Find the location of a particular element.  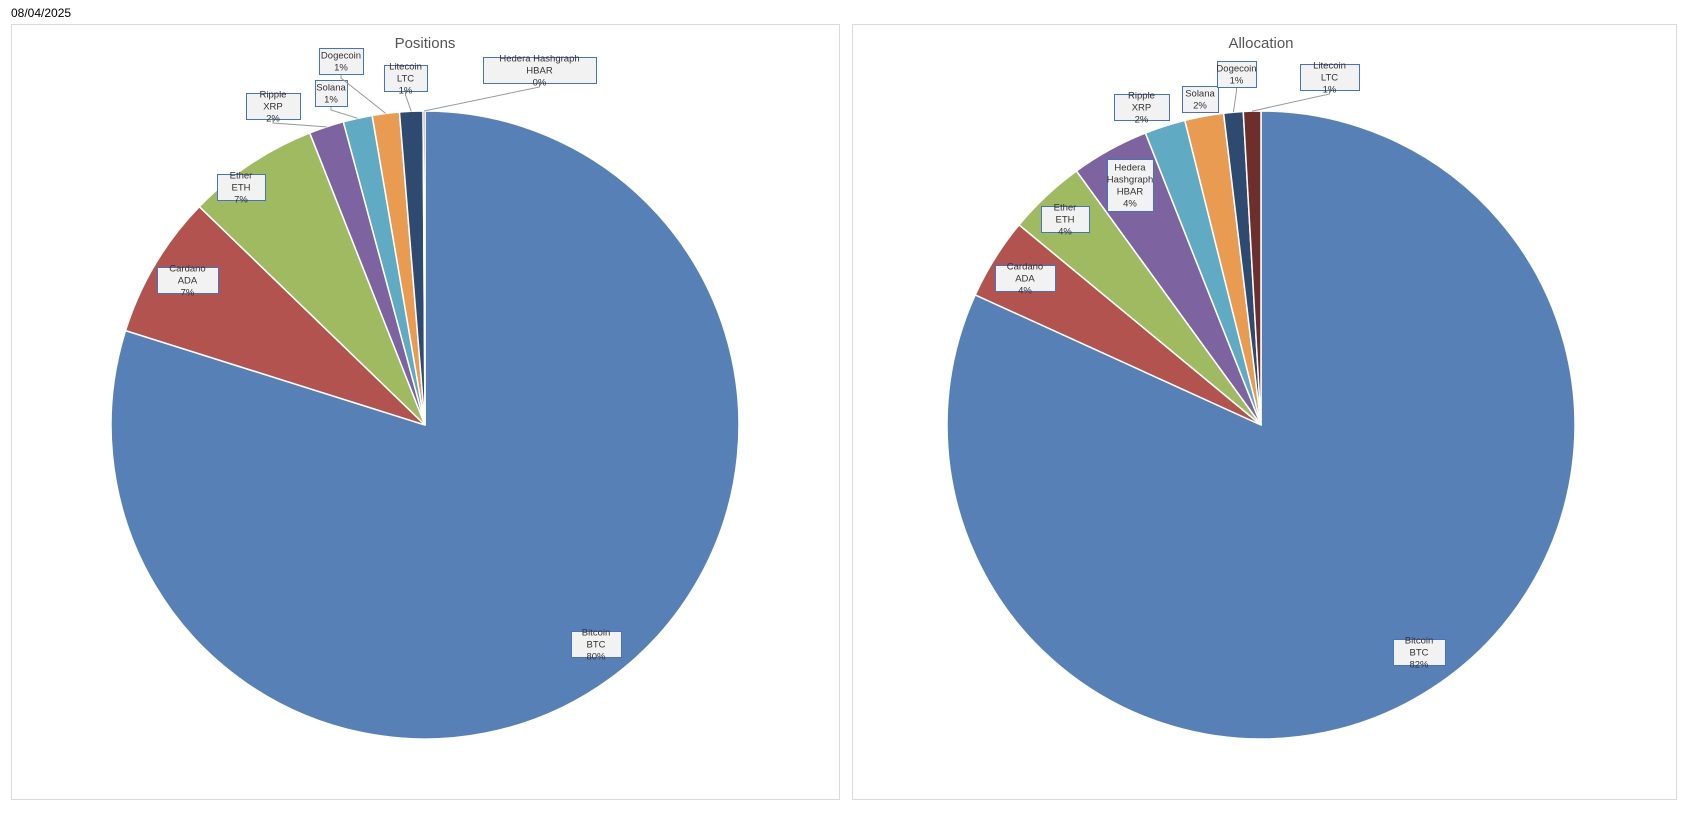

data-label-percent: 82% is located at coordinates (1419, 665).